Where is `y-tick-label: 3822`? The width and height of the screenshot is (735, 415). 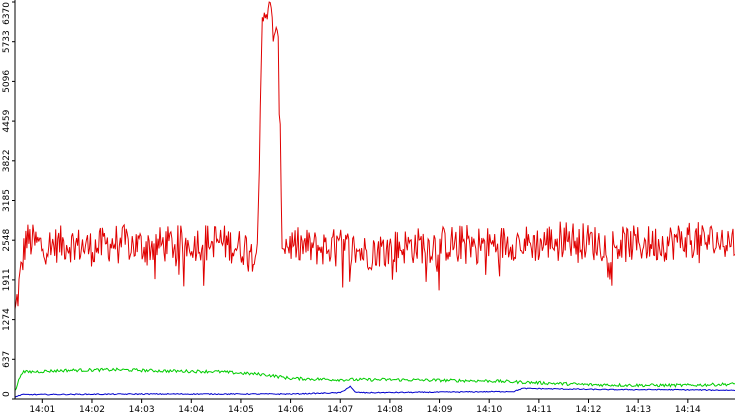 y-tick-label: 3822 is located at coordinates (7, 160).